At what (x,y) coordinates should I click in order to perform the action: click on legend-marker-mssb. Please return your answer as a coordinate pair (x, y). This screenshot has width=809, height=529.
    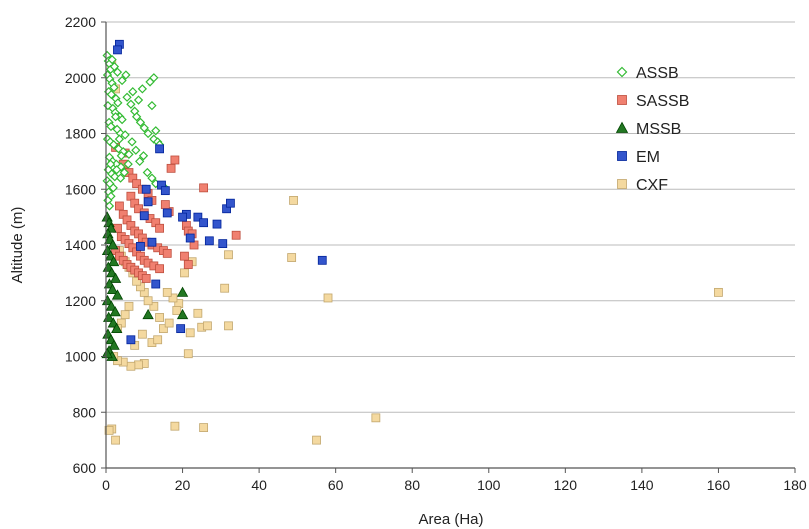
    Looking at the image, I should click on (622, 127).